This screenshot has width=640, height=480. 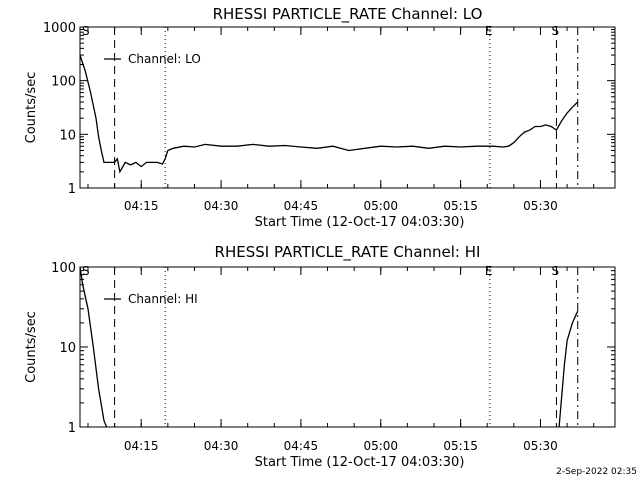 What do you see at coordinates (348, 252) in the screenshot?
I see `chart-title-1: RHESSI PARTICLE_RATE Channel: HI` at bounding box center [348, 252].